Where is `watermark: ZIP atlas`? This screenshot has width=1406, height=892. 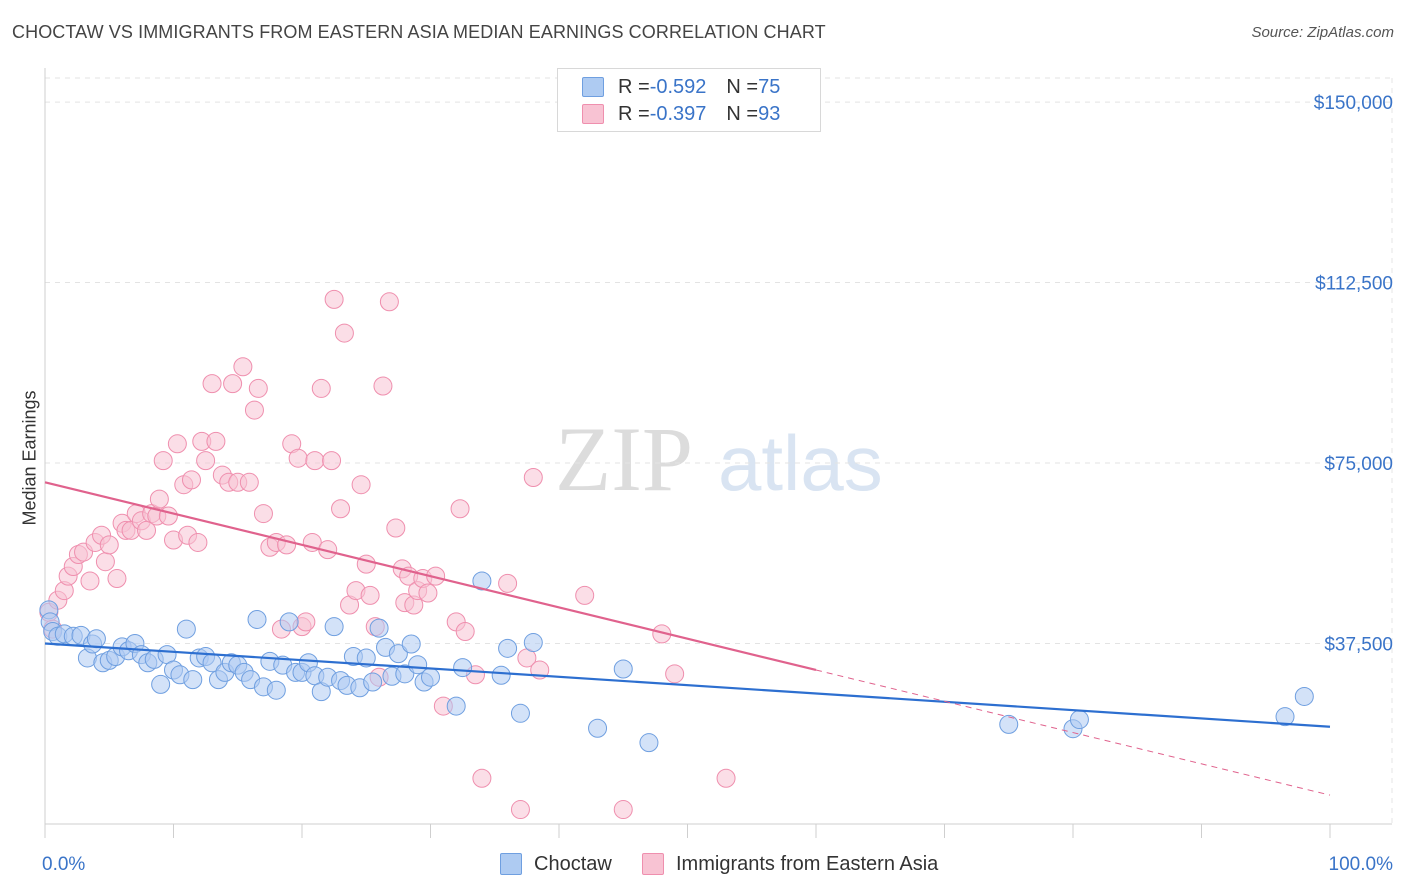
watermark: ZIP atlas is located at coordinates (719, 459).